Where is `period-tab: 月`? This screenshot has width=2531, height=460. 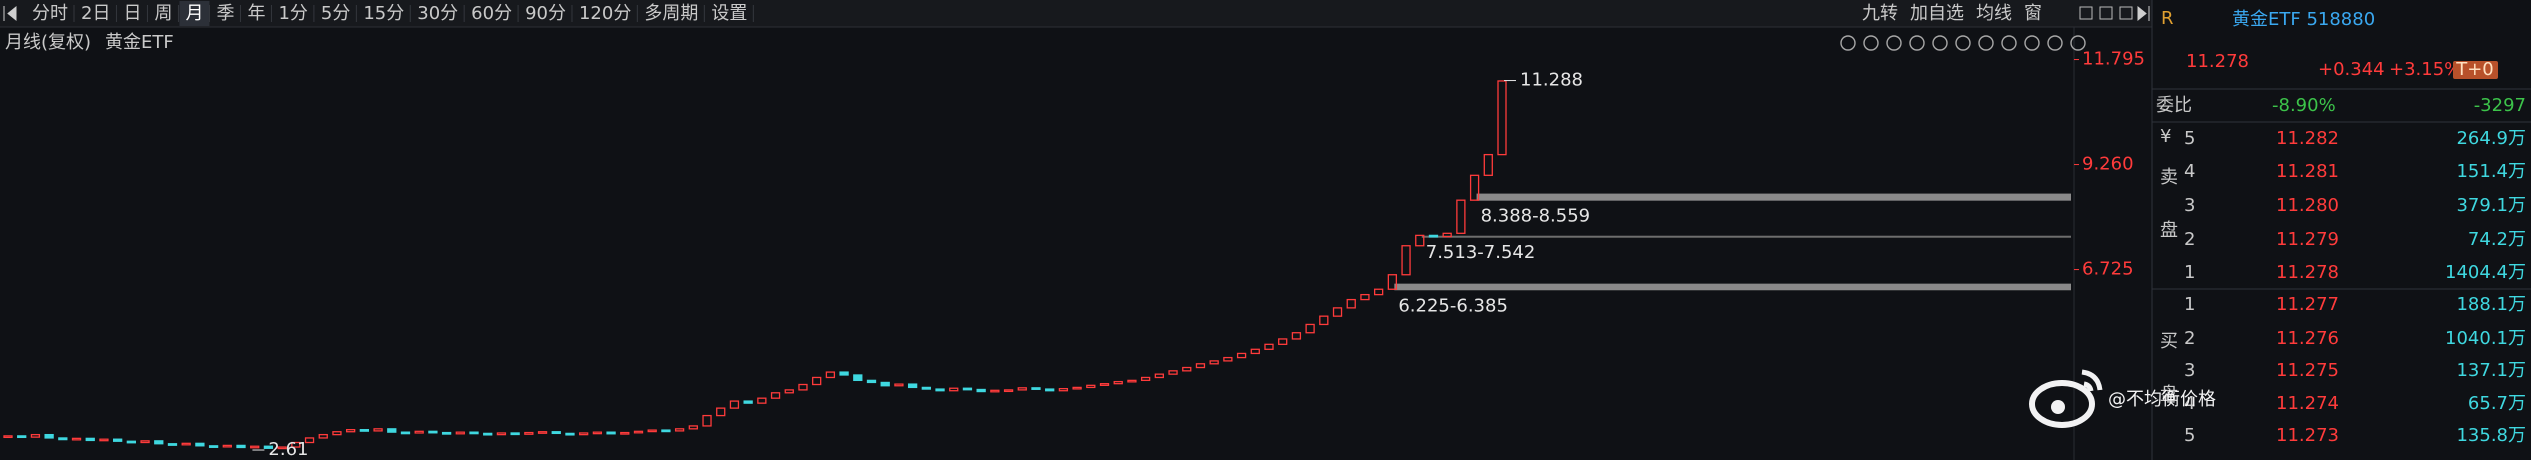
period-tab: 月 is located at coordinates (194, 13).